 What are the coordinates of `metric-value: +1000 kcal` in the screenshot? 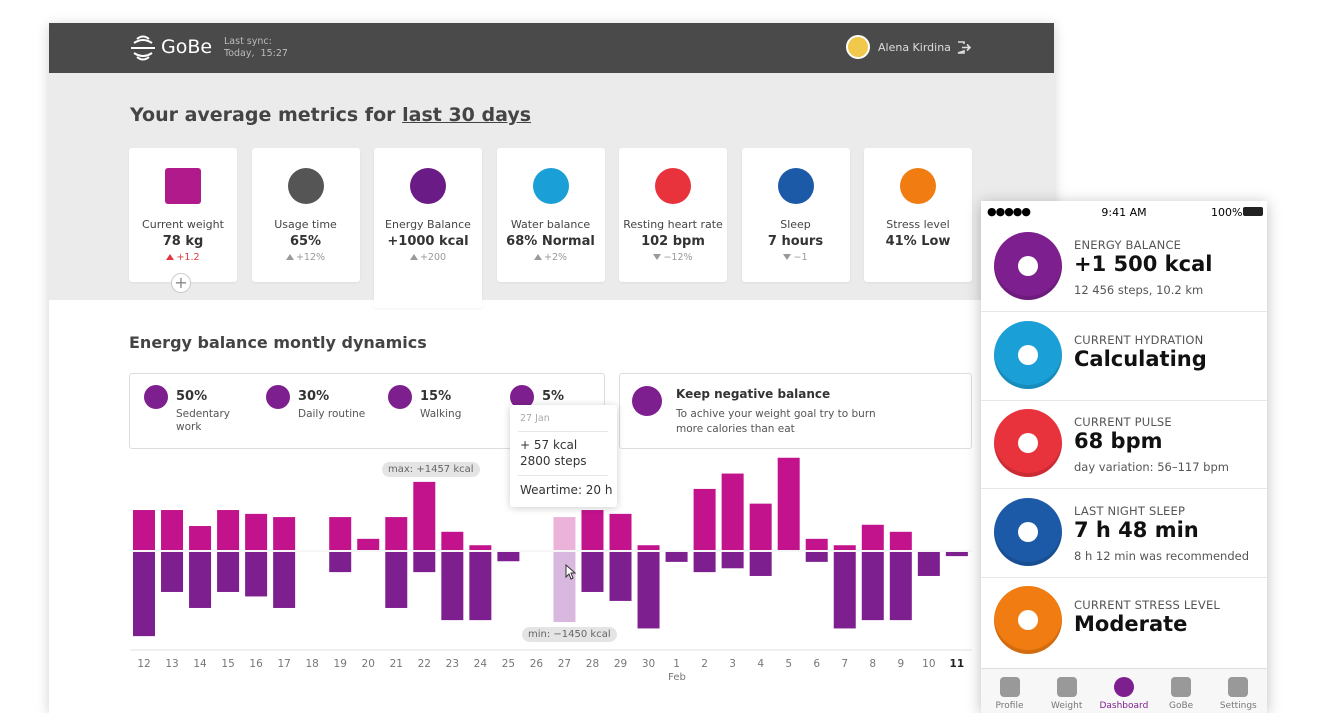 It's located at (428, 241).